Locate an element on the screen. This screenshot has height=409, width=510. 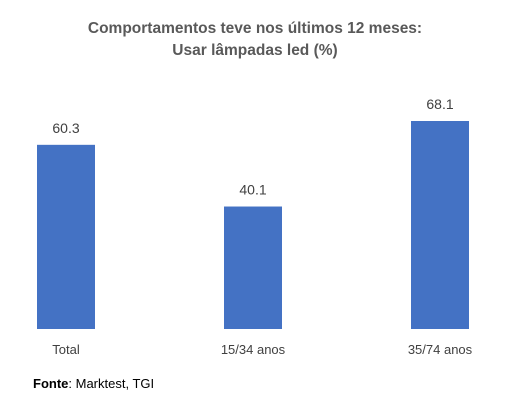
data-label-35-74-anos: 68.1 is located at coordinates (439, 104).